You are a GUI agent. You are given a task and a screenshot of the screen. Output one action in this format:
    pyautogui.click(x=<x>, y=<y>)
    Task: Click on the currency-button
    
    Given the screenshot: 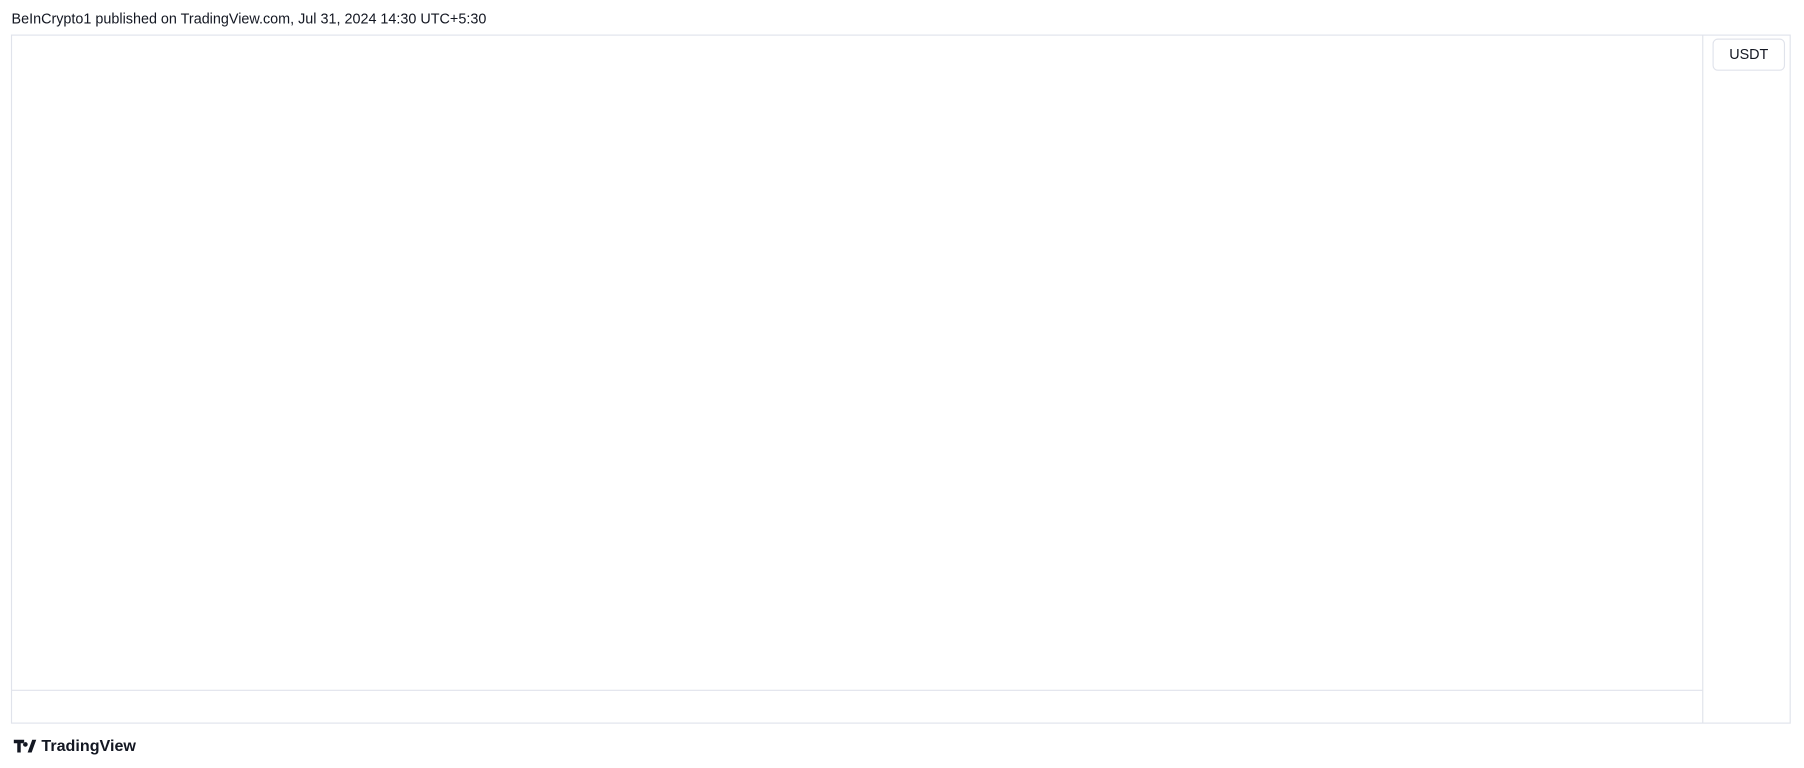 What is the action you would take?
    pyautogui.click(x=1749, y=54)
    